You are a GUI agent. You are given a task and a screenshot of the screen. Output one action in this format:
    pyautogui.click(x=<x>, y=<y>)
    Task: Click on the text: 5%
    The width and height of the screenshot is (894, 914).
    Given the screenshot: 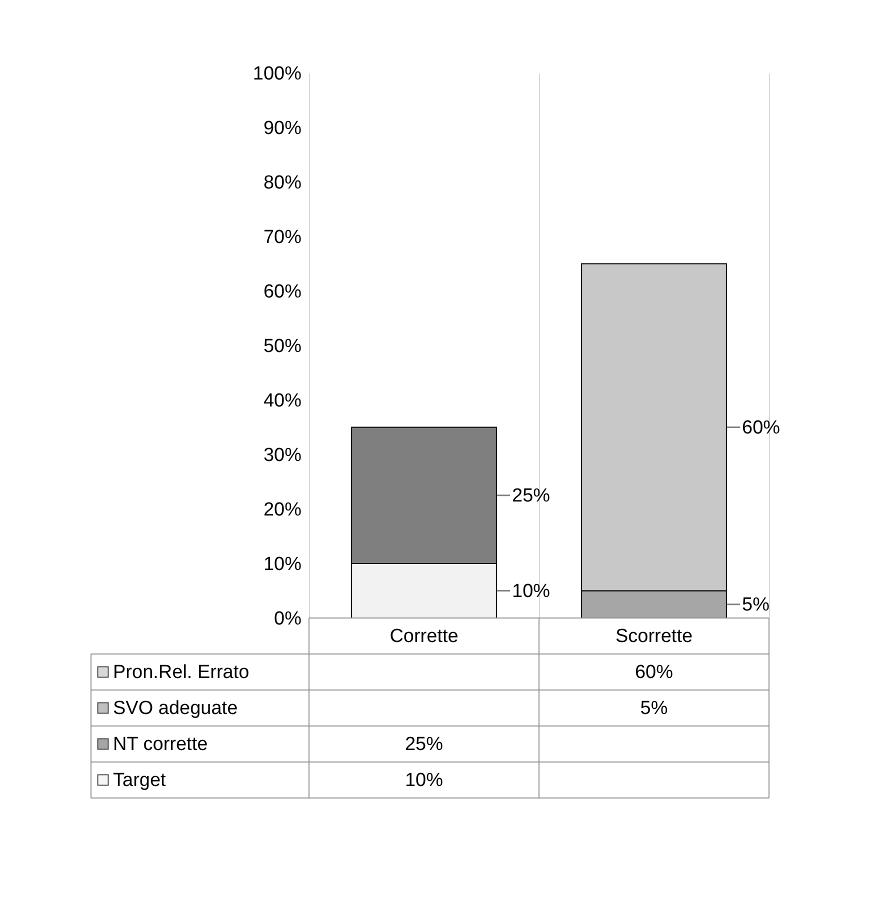 What is the action you would take?
    pyautogui.click(x=654, y=708)
    